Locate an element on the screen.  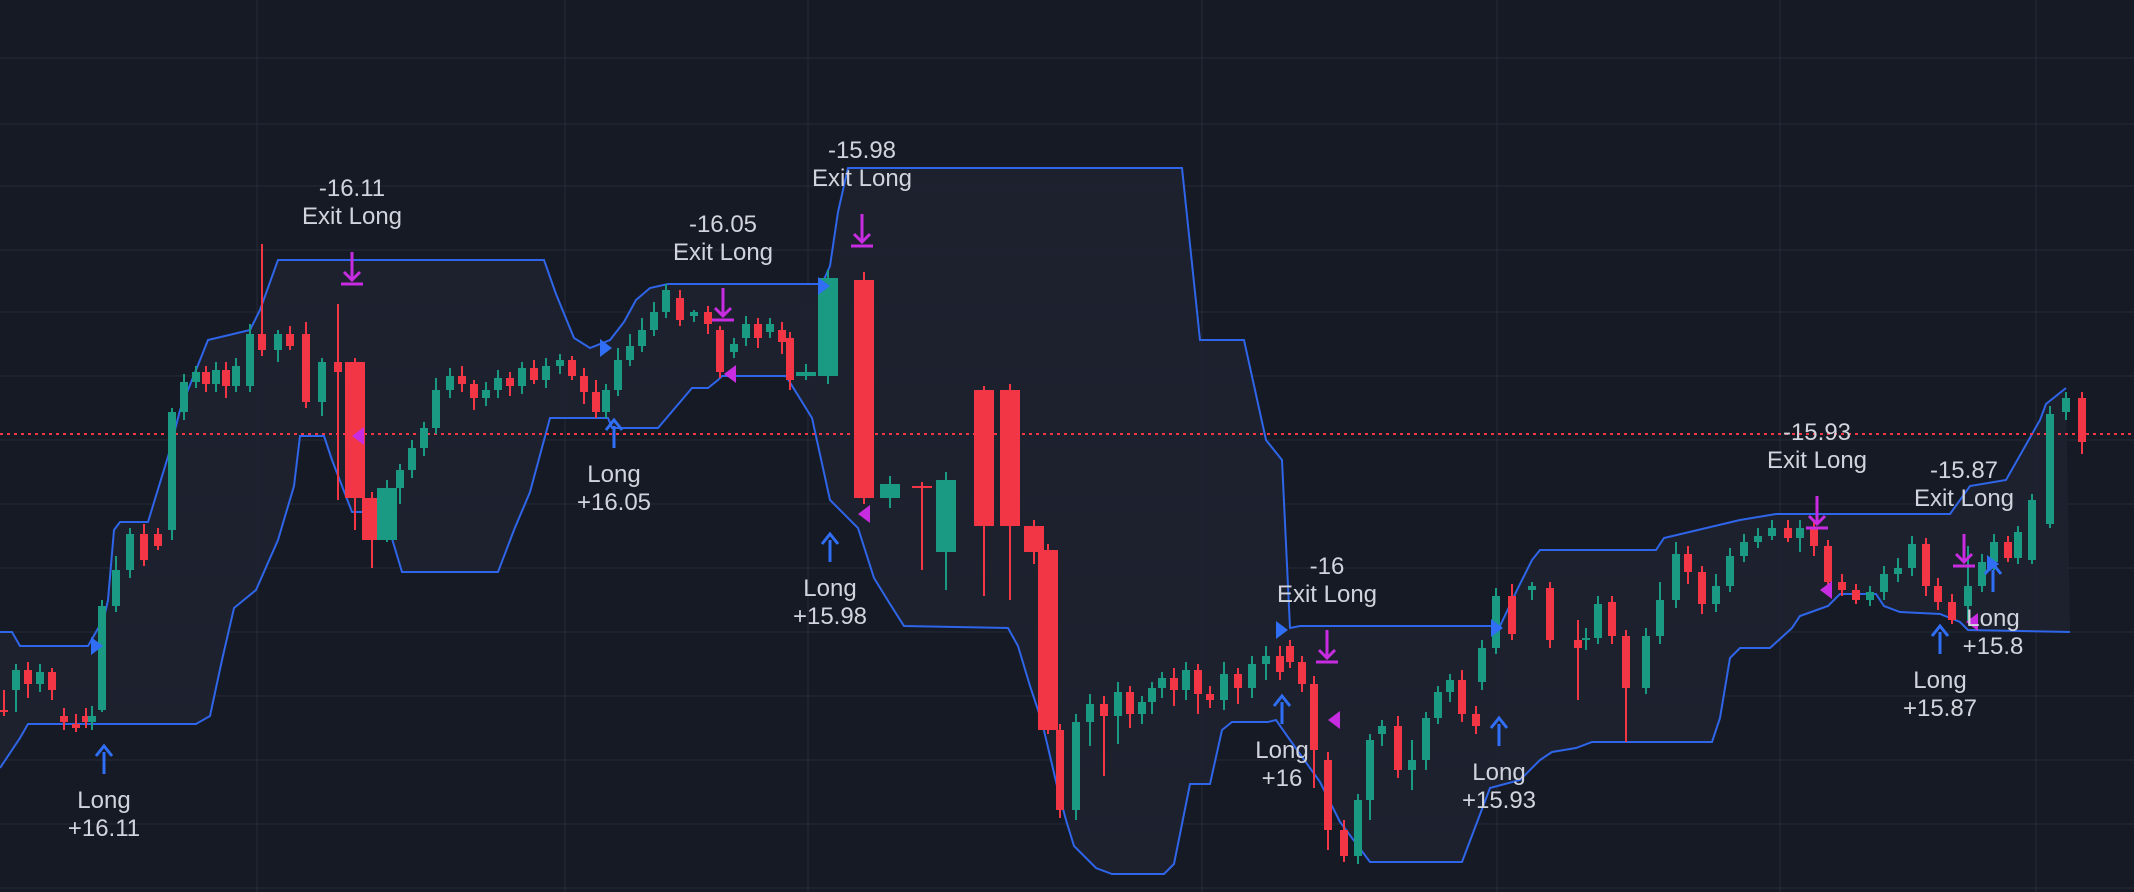
exit-value: -15.98 is located at coordinates (862, 150).